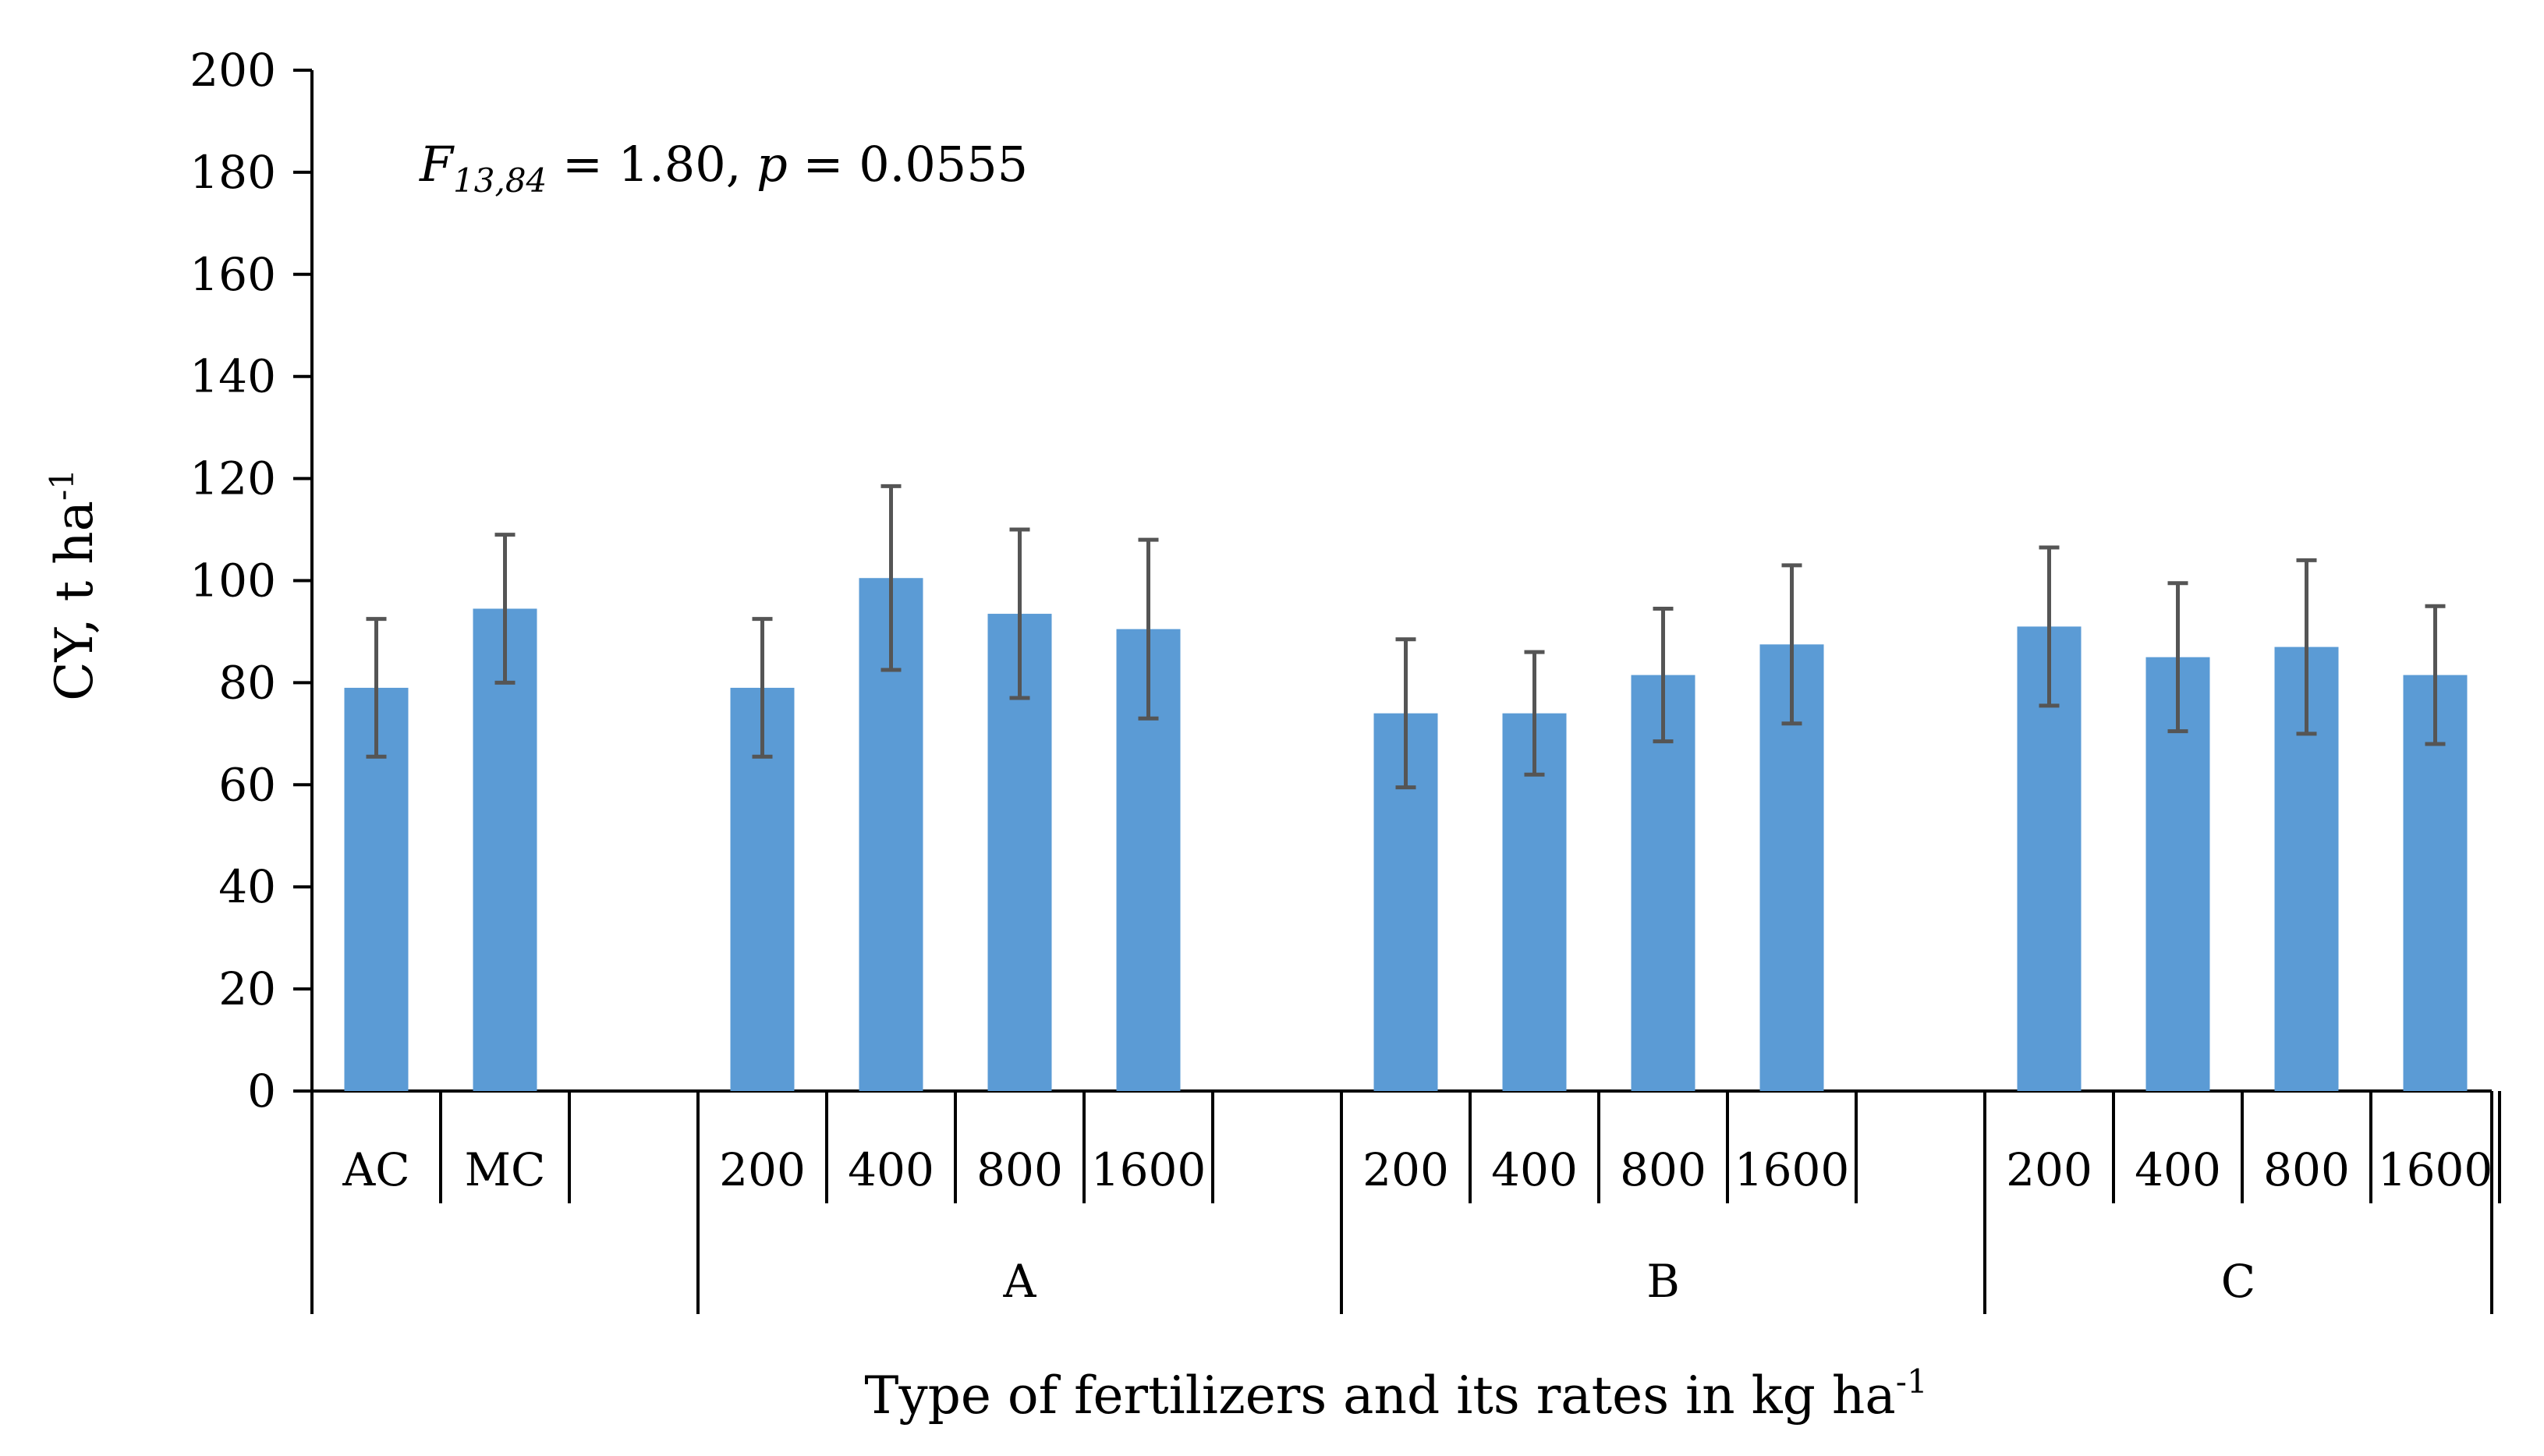 The width and height of the screenshot is (2544, 1456). What do you see at coordinates (1020, 1281) in the screenshot?
I see `x-group-label: A` at bounding box center [1020, 1281].